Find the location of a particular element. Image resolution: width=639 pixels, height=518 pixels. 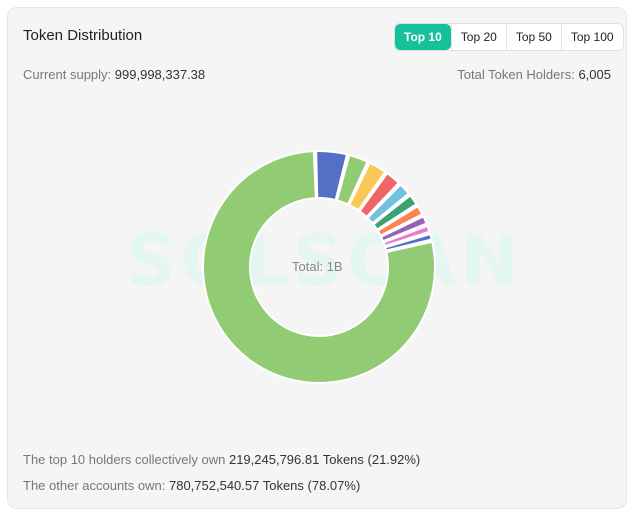

tab-top-50: Top 50 is located at coordinates (533, 37).